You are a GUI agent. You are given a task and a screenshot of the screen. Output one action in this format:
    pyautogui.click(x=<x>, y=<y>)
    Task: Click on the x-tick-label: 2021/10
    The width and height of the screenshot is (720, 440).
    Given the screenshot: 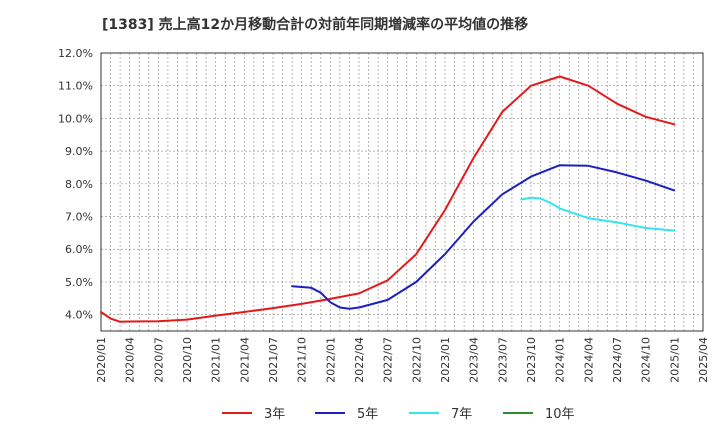 What is the action you would take?
    pyautogui.click(x=302, y=360)
    